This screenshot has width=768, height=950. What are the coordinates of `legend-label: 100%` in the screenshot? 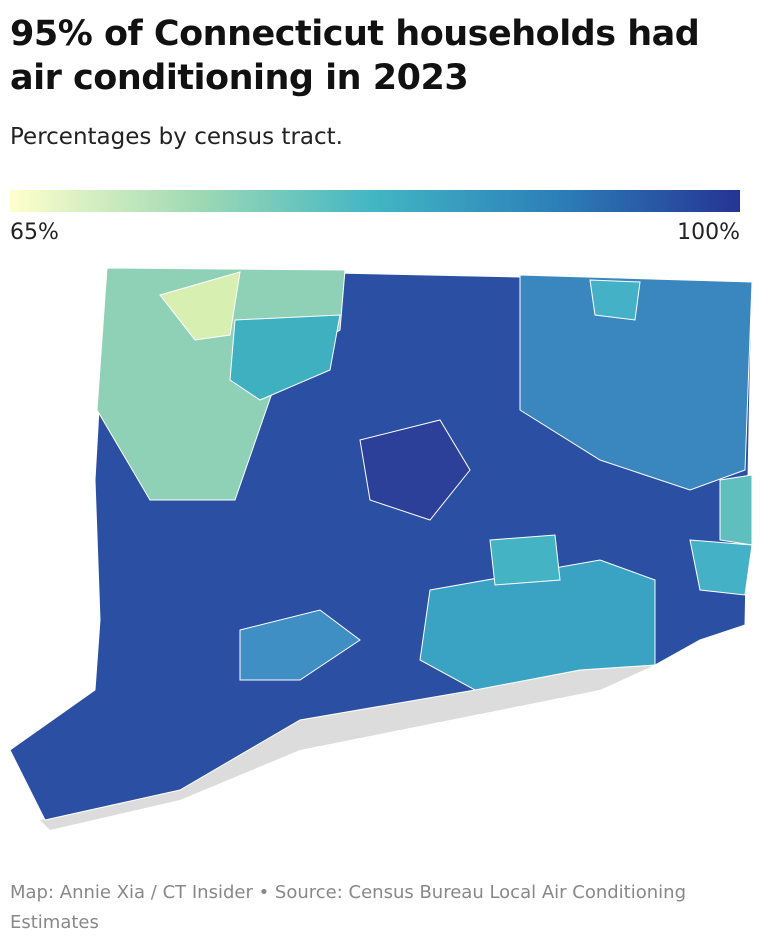 It's located at (708, 232).